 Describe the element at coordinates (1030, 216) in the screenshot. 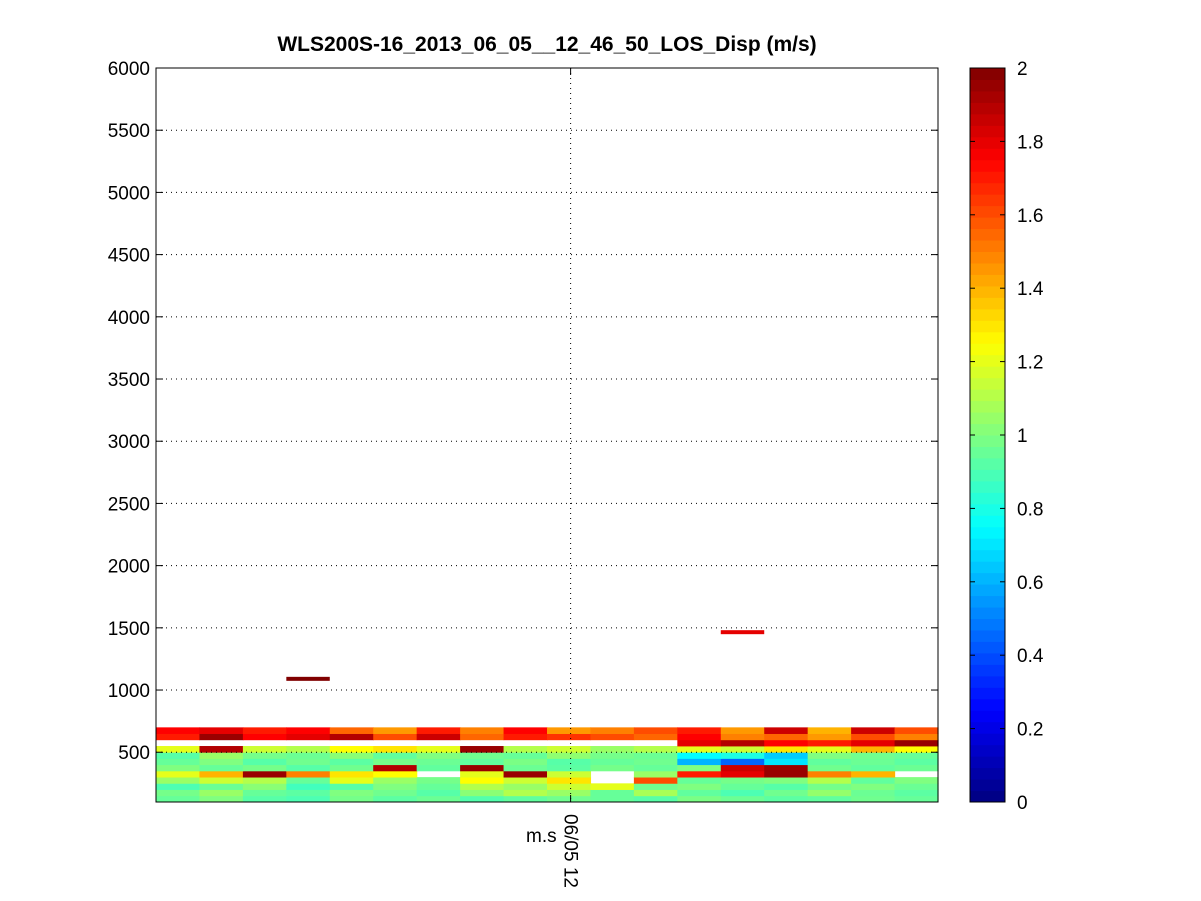

I see `colorbar-tick-label: 1.6` at that location.